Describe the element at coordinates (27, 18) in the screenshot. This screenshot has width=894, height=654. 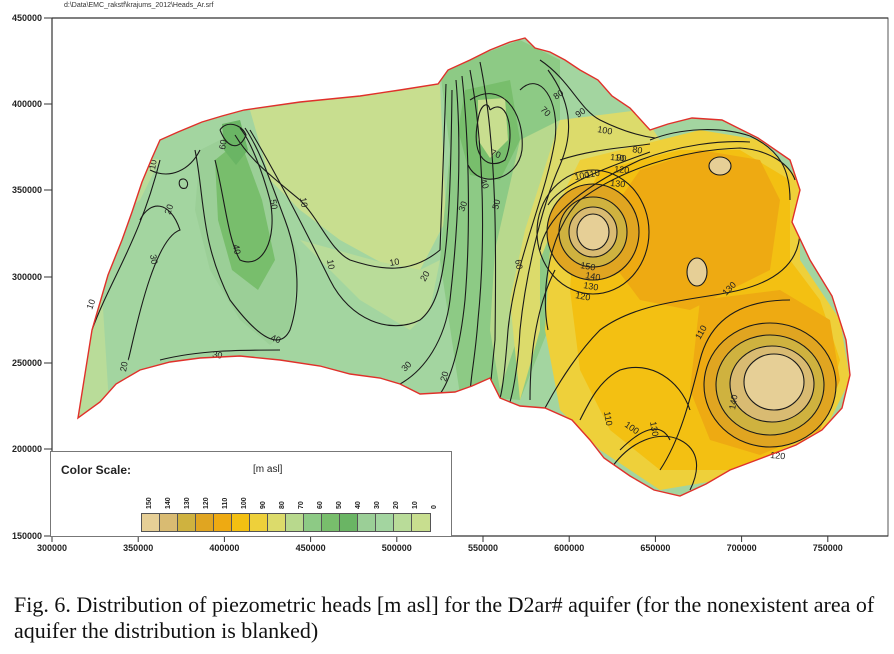
I see `y-tick-label: 450000` at that location.